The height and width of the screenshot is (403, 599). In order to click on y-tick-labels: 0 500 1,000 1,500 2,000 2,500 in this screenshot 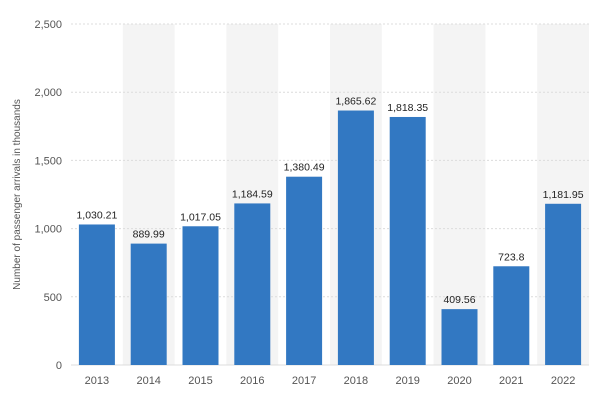, I will do `click(48, 195)`.